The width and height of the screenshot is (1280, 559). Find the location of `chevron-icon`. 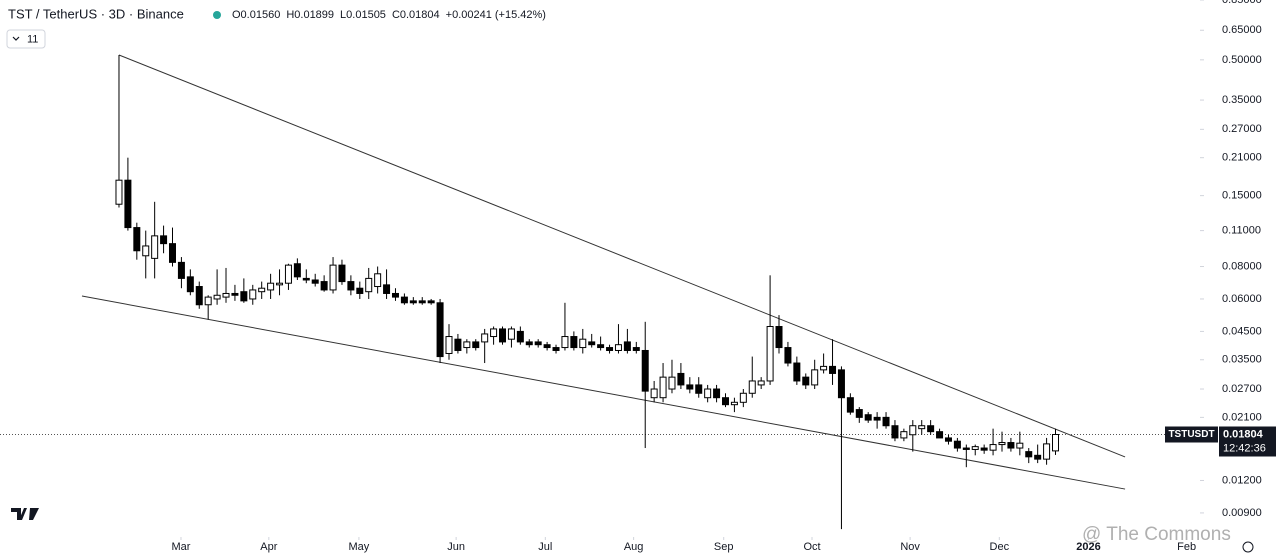

chevron-icon is located at coordinates (16, 38).